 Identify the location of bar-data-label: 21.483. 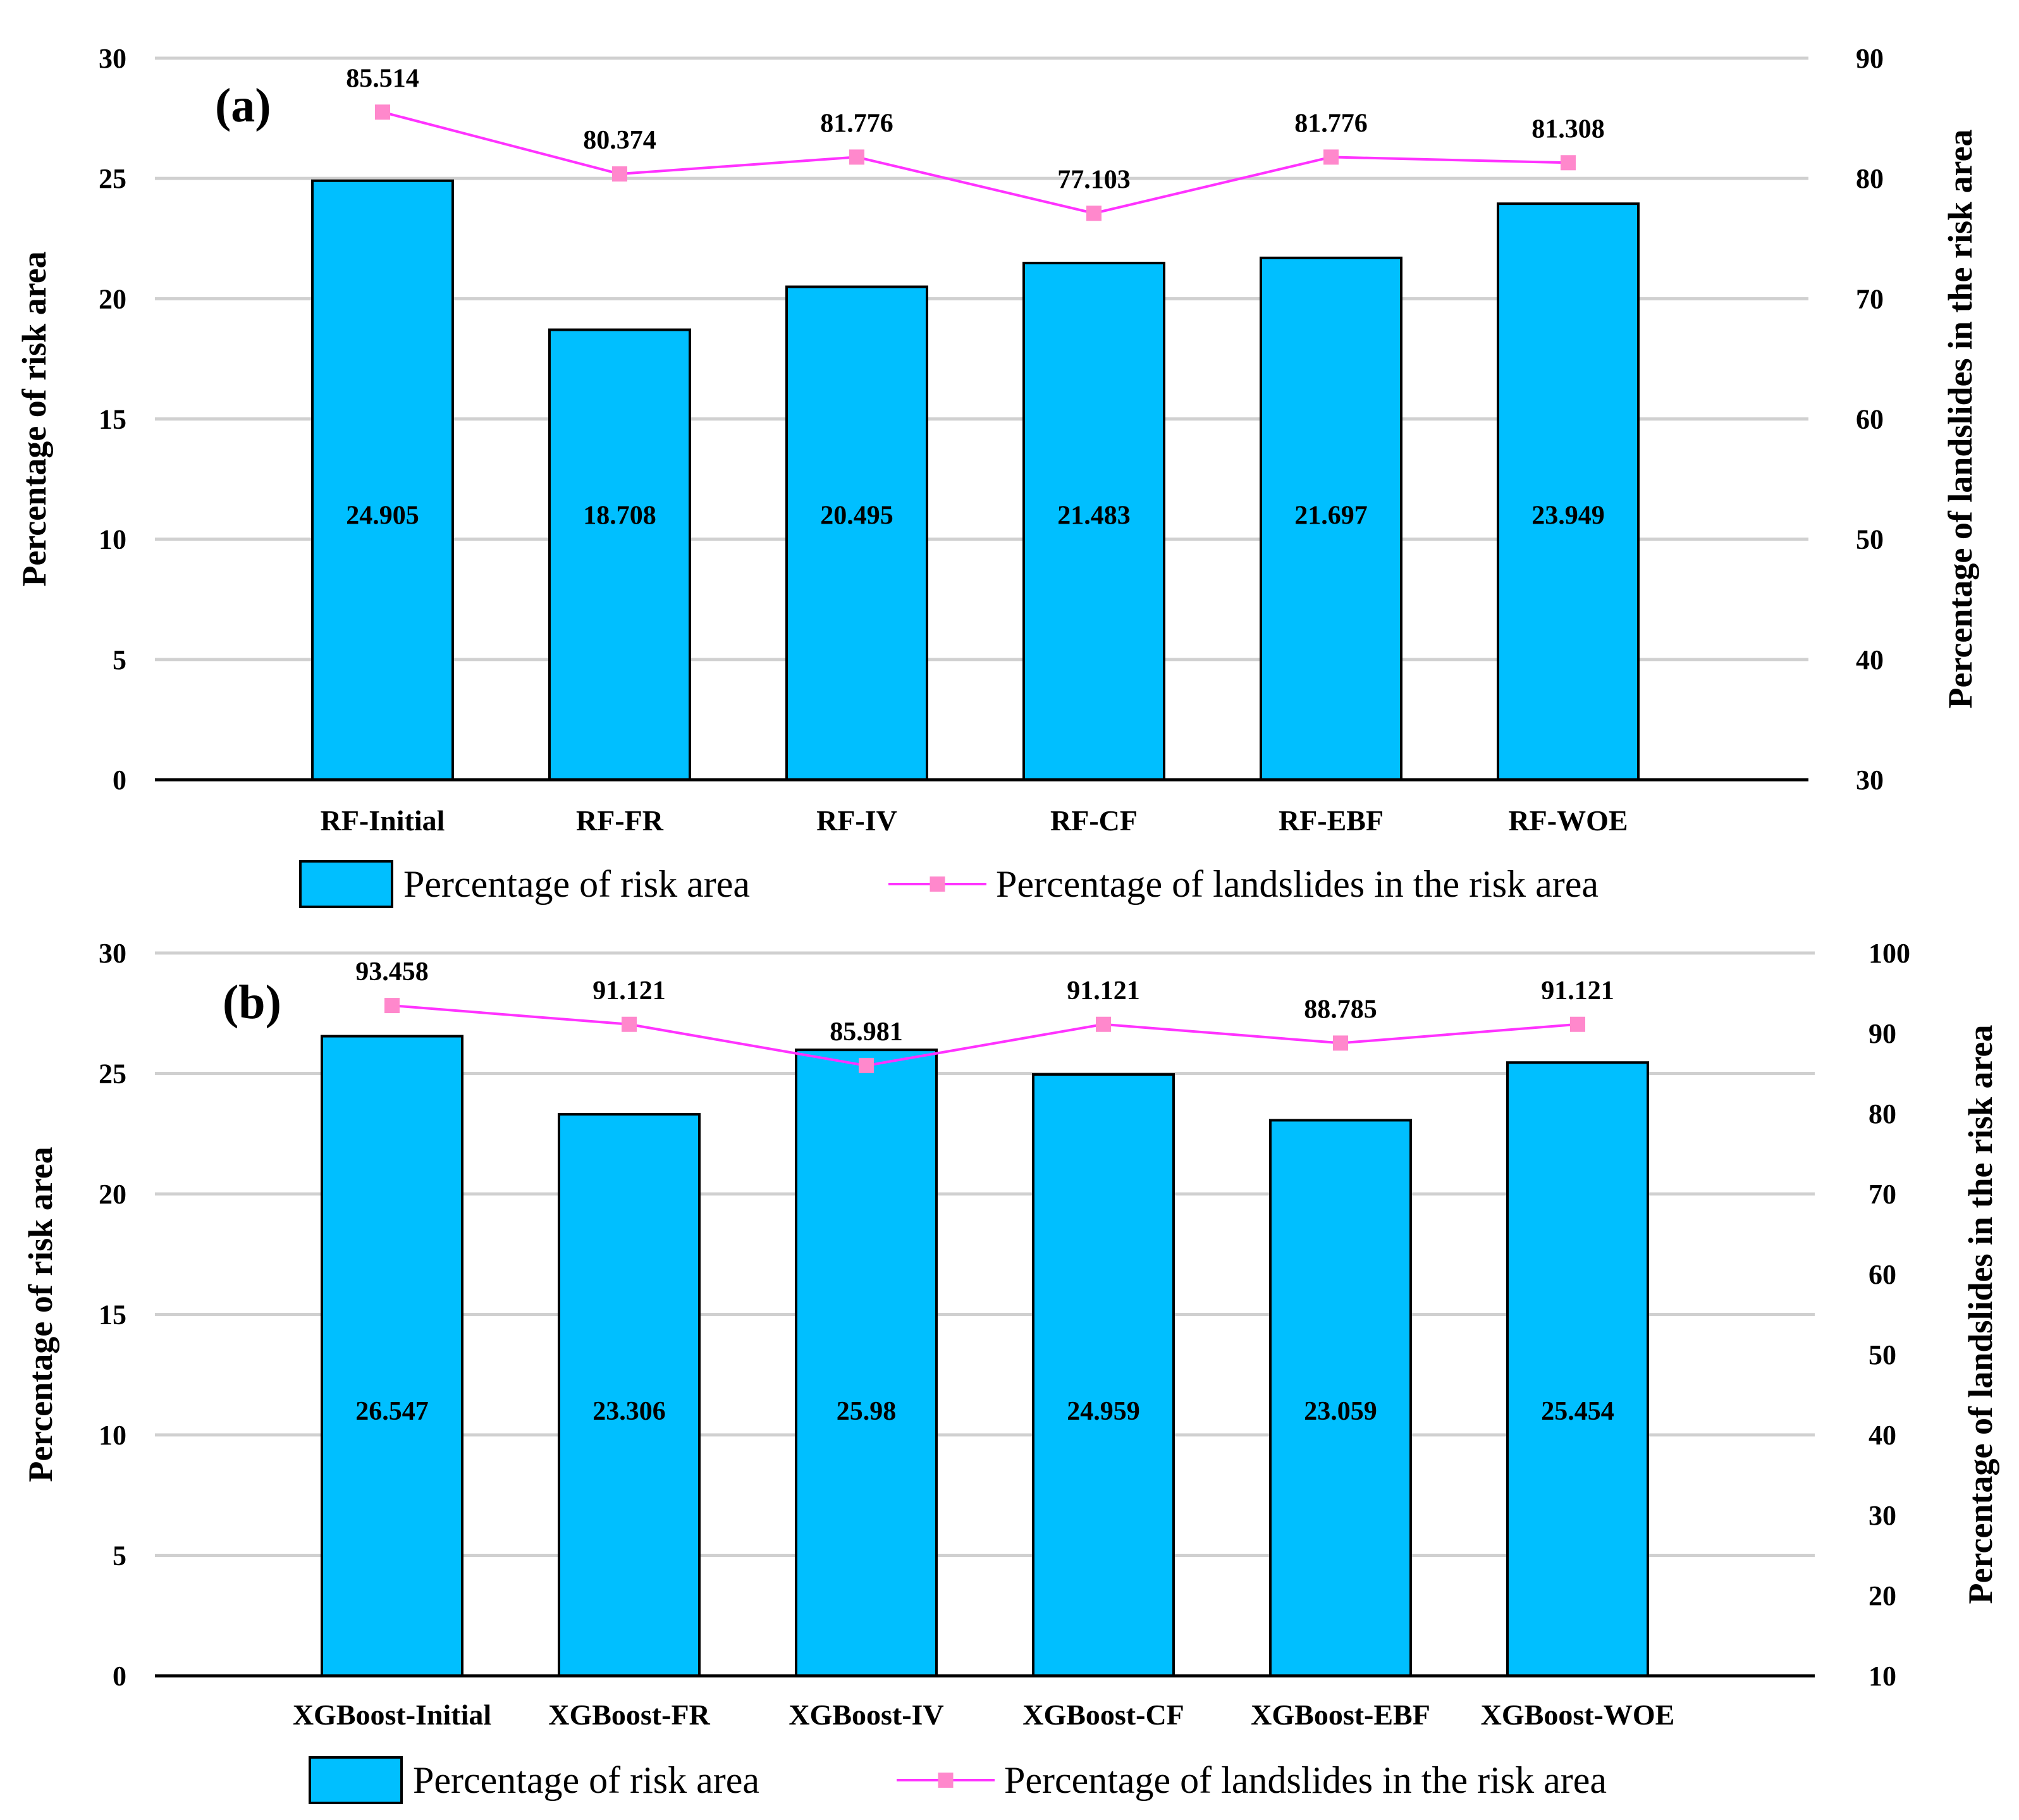
(1094, 516).